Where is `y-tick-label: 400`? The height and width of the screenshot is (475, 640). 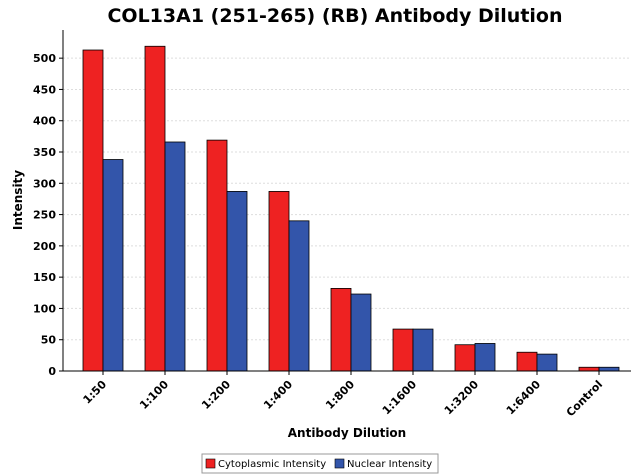 y-tick-label: 400 is located at coordinates (44, 121).